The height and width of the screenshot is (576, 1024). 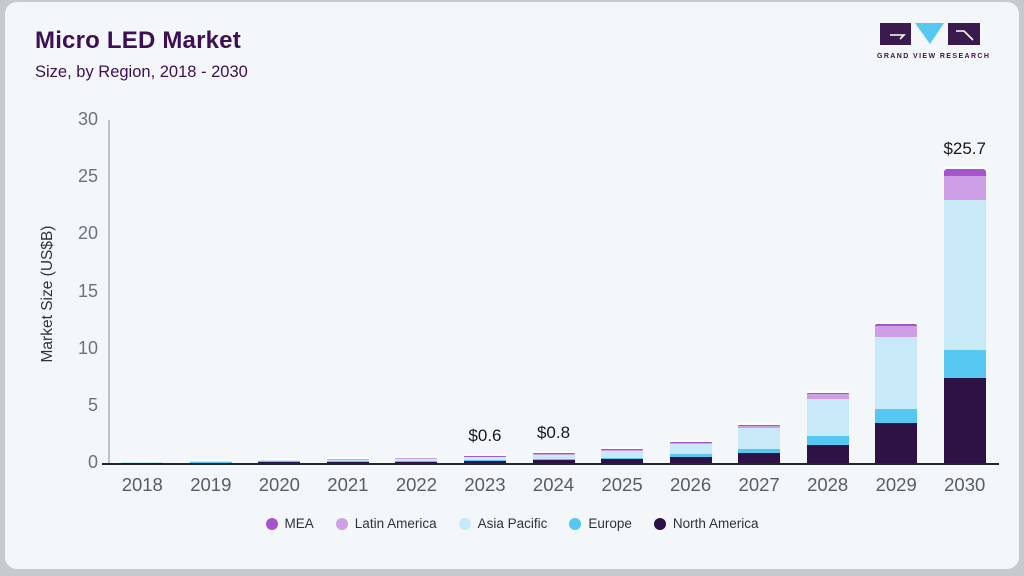 What do you see at coordinates (87, 176) in the screenshot?
I see `y-tick-label: 25` at bounding box center [87, 176].